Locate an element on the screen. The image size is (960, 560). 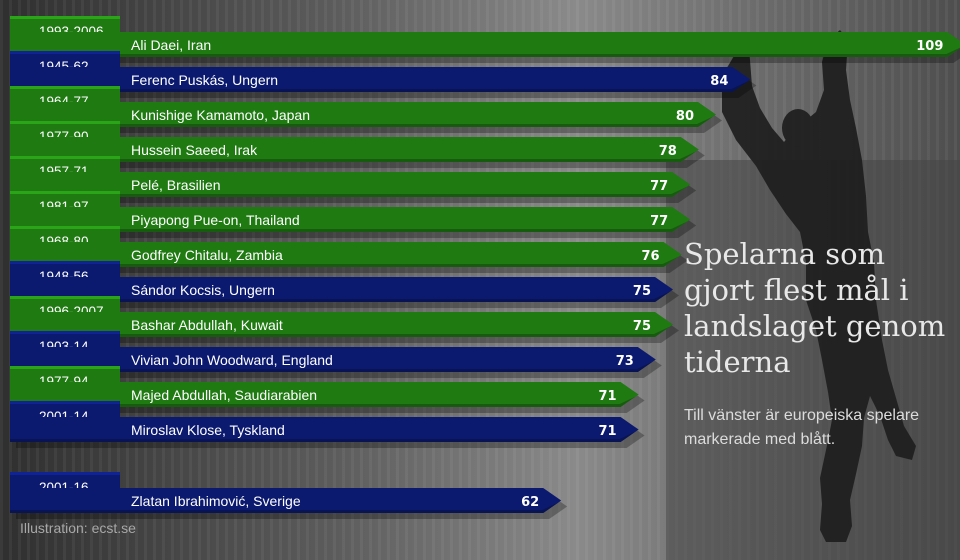
player-label: Hussein Saeed, Irak is located at coordinates (194, 150).